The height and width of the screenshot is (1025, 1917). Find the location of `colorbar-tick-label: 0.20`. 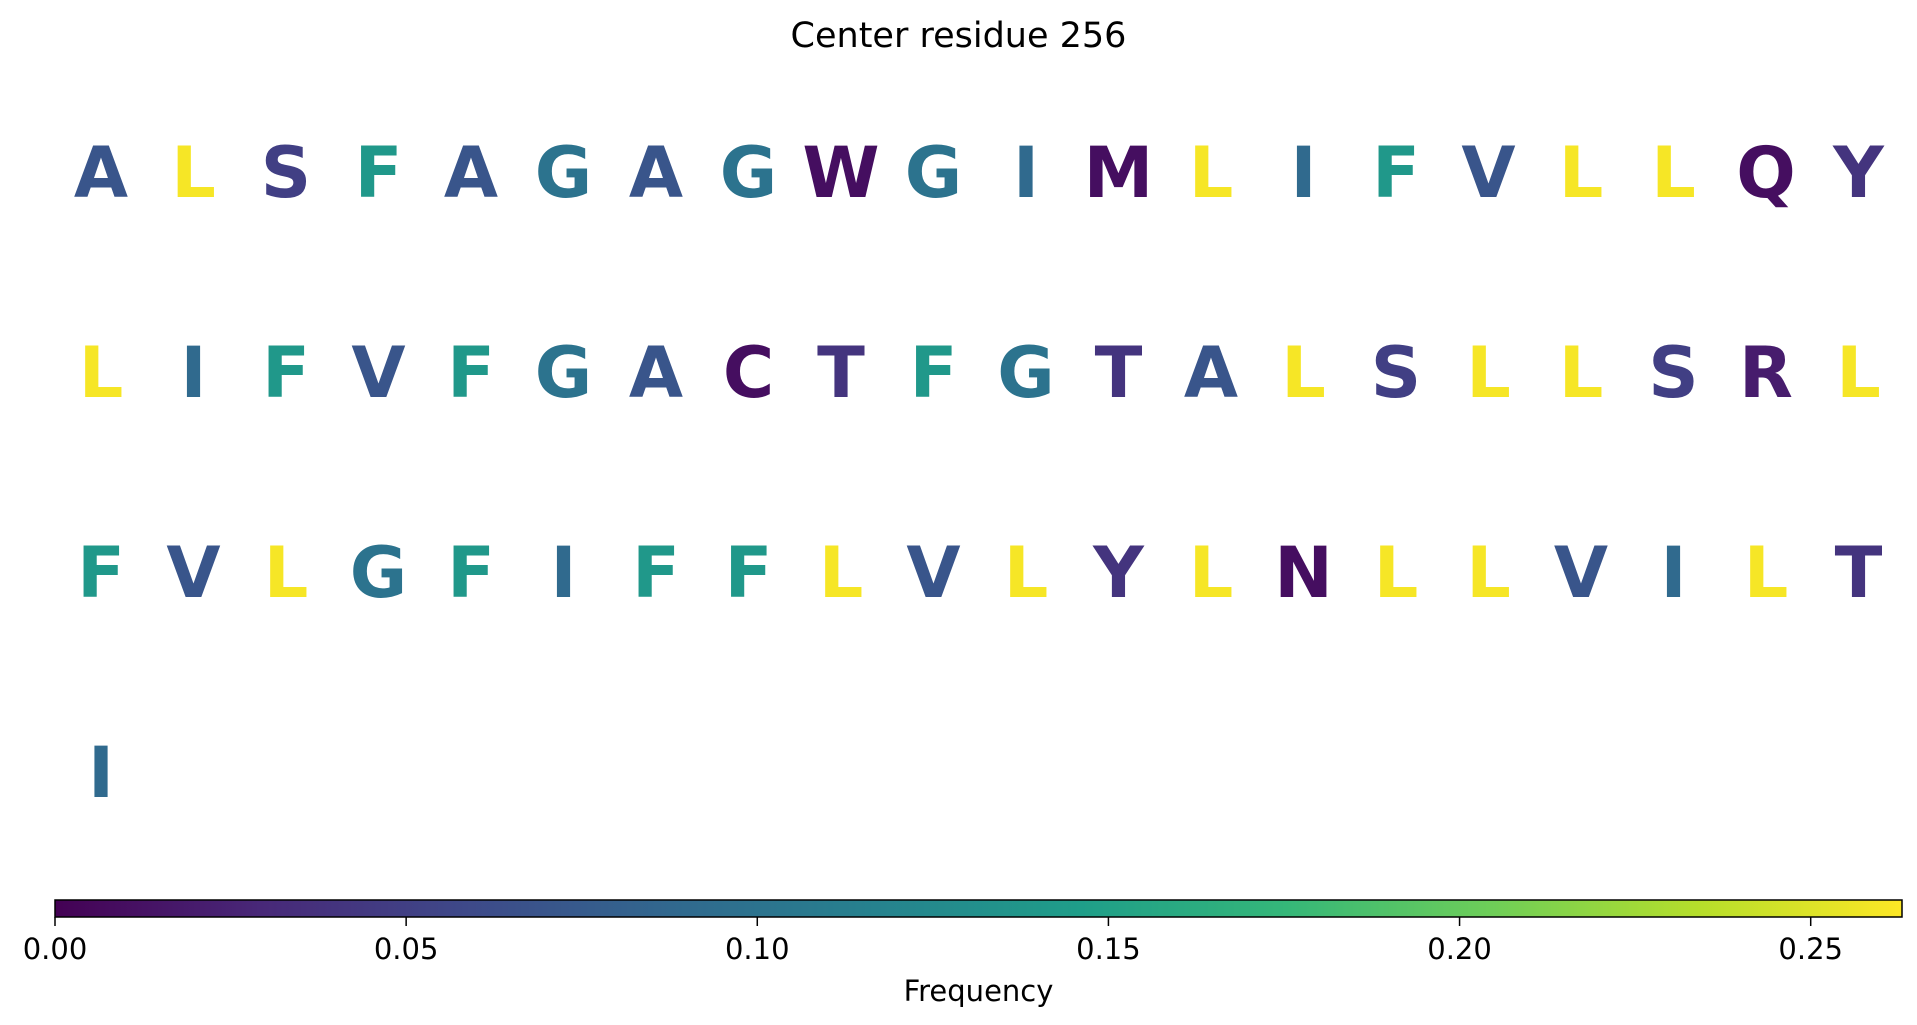

colorbar-tick-label: 0.20 is located at coordinates (1459, 949).